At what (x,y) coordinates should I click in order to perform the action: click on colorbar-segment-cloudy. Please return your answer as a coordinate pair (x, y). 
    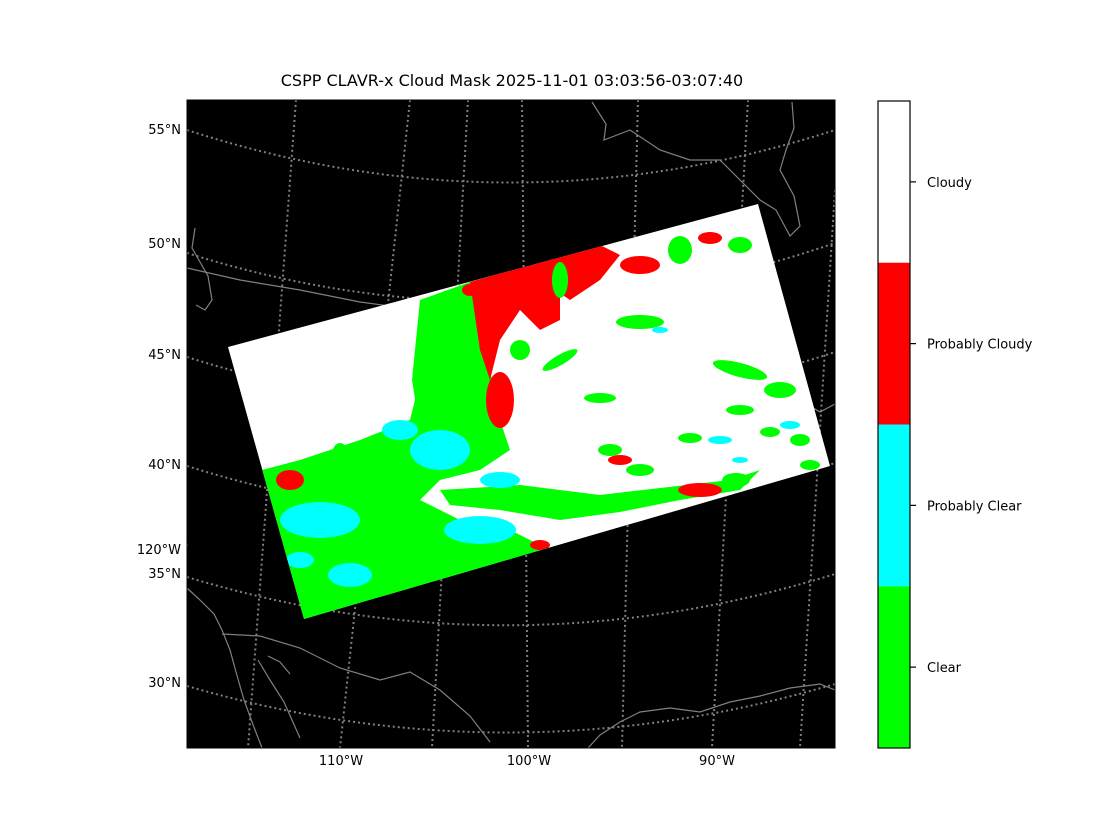
    Looking at the image, I should click on (894, 182).